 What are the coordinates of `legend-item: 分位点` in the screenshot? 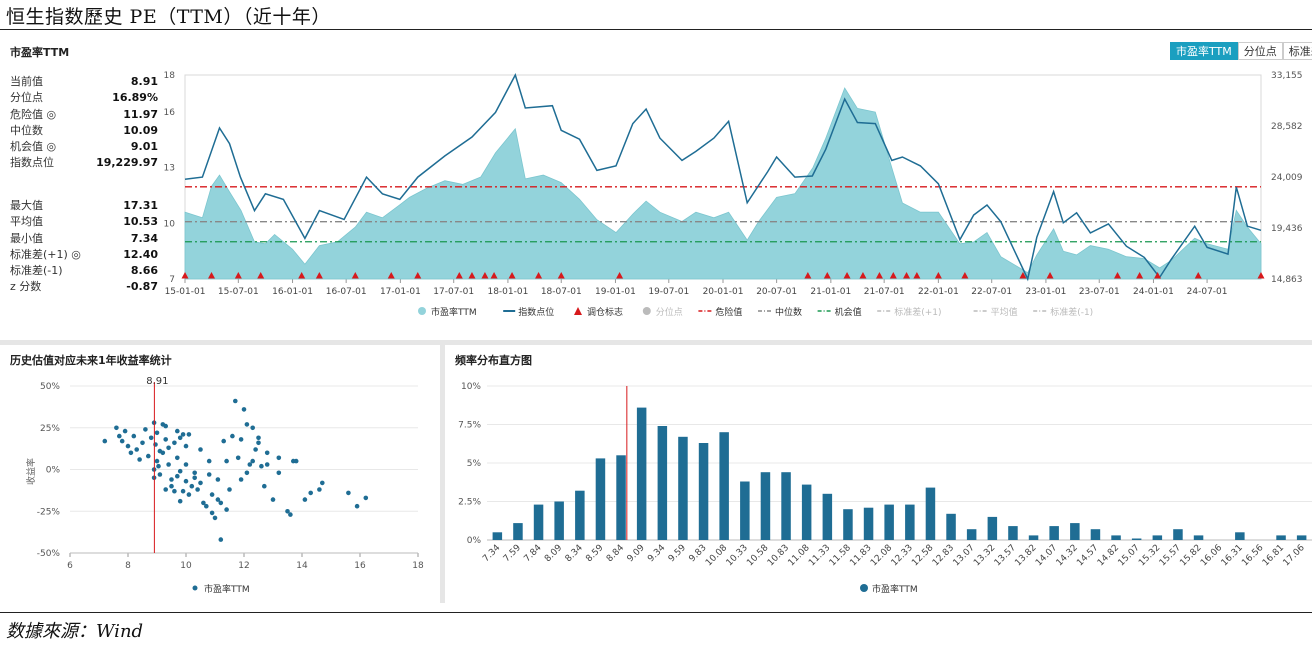 It's located at (662, 312).